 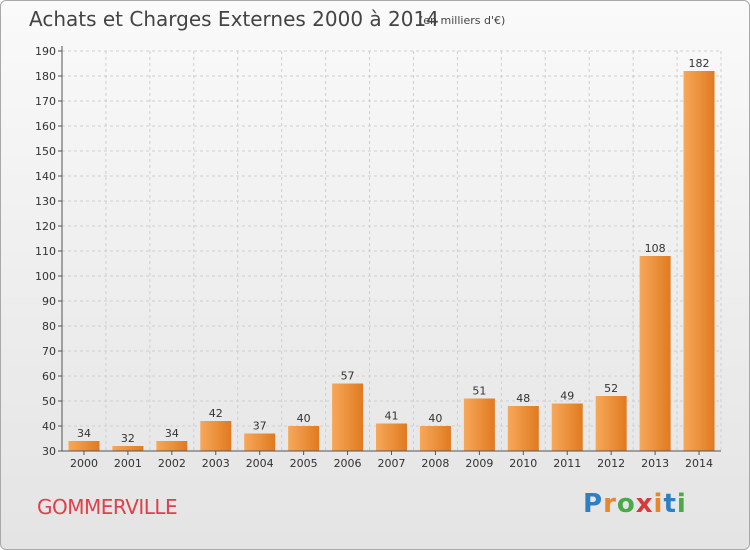 I want to click on data-label: 48, so click(x=523, y=398).